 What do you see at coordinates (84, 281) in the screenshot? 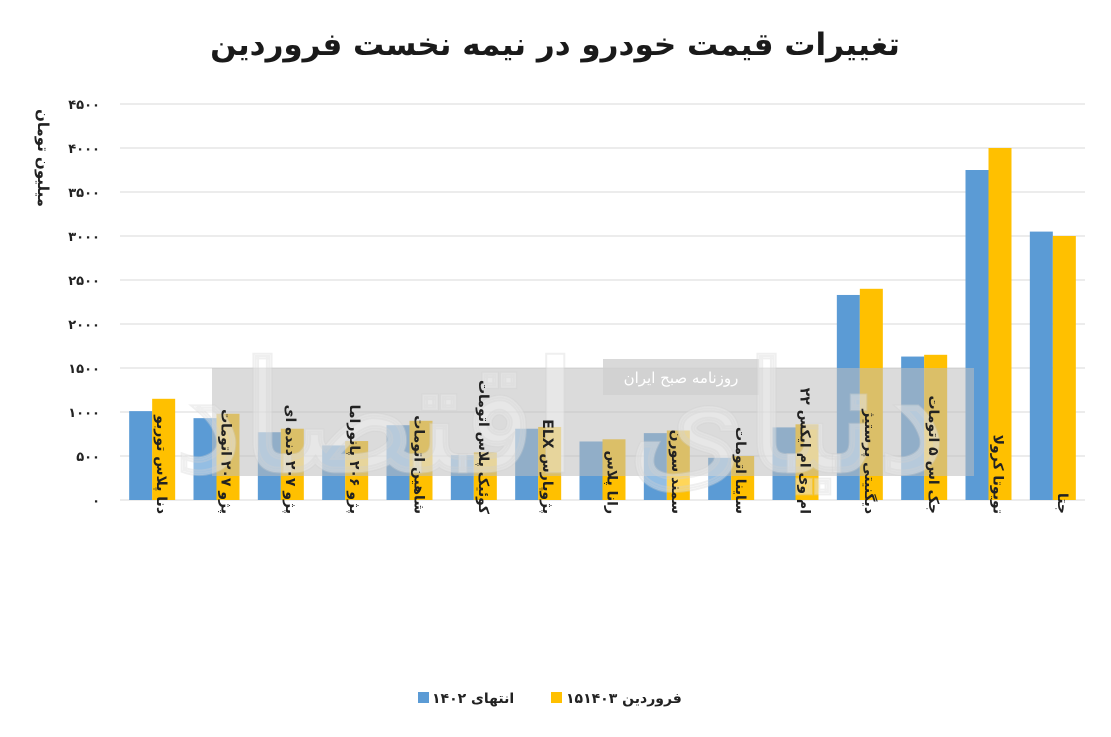
I see `y-tick-label: ۲۵۰۰` at bounding box center [84, 281].